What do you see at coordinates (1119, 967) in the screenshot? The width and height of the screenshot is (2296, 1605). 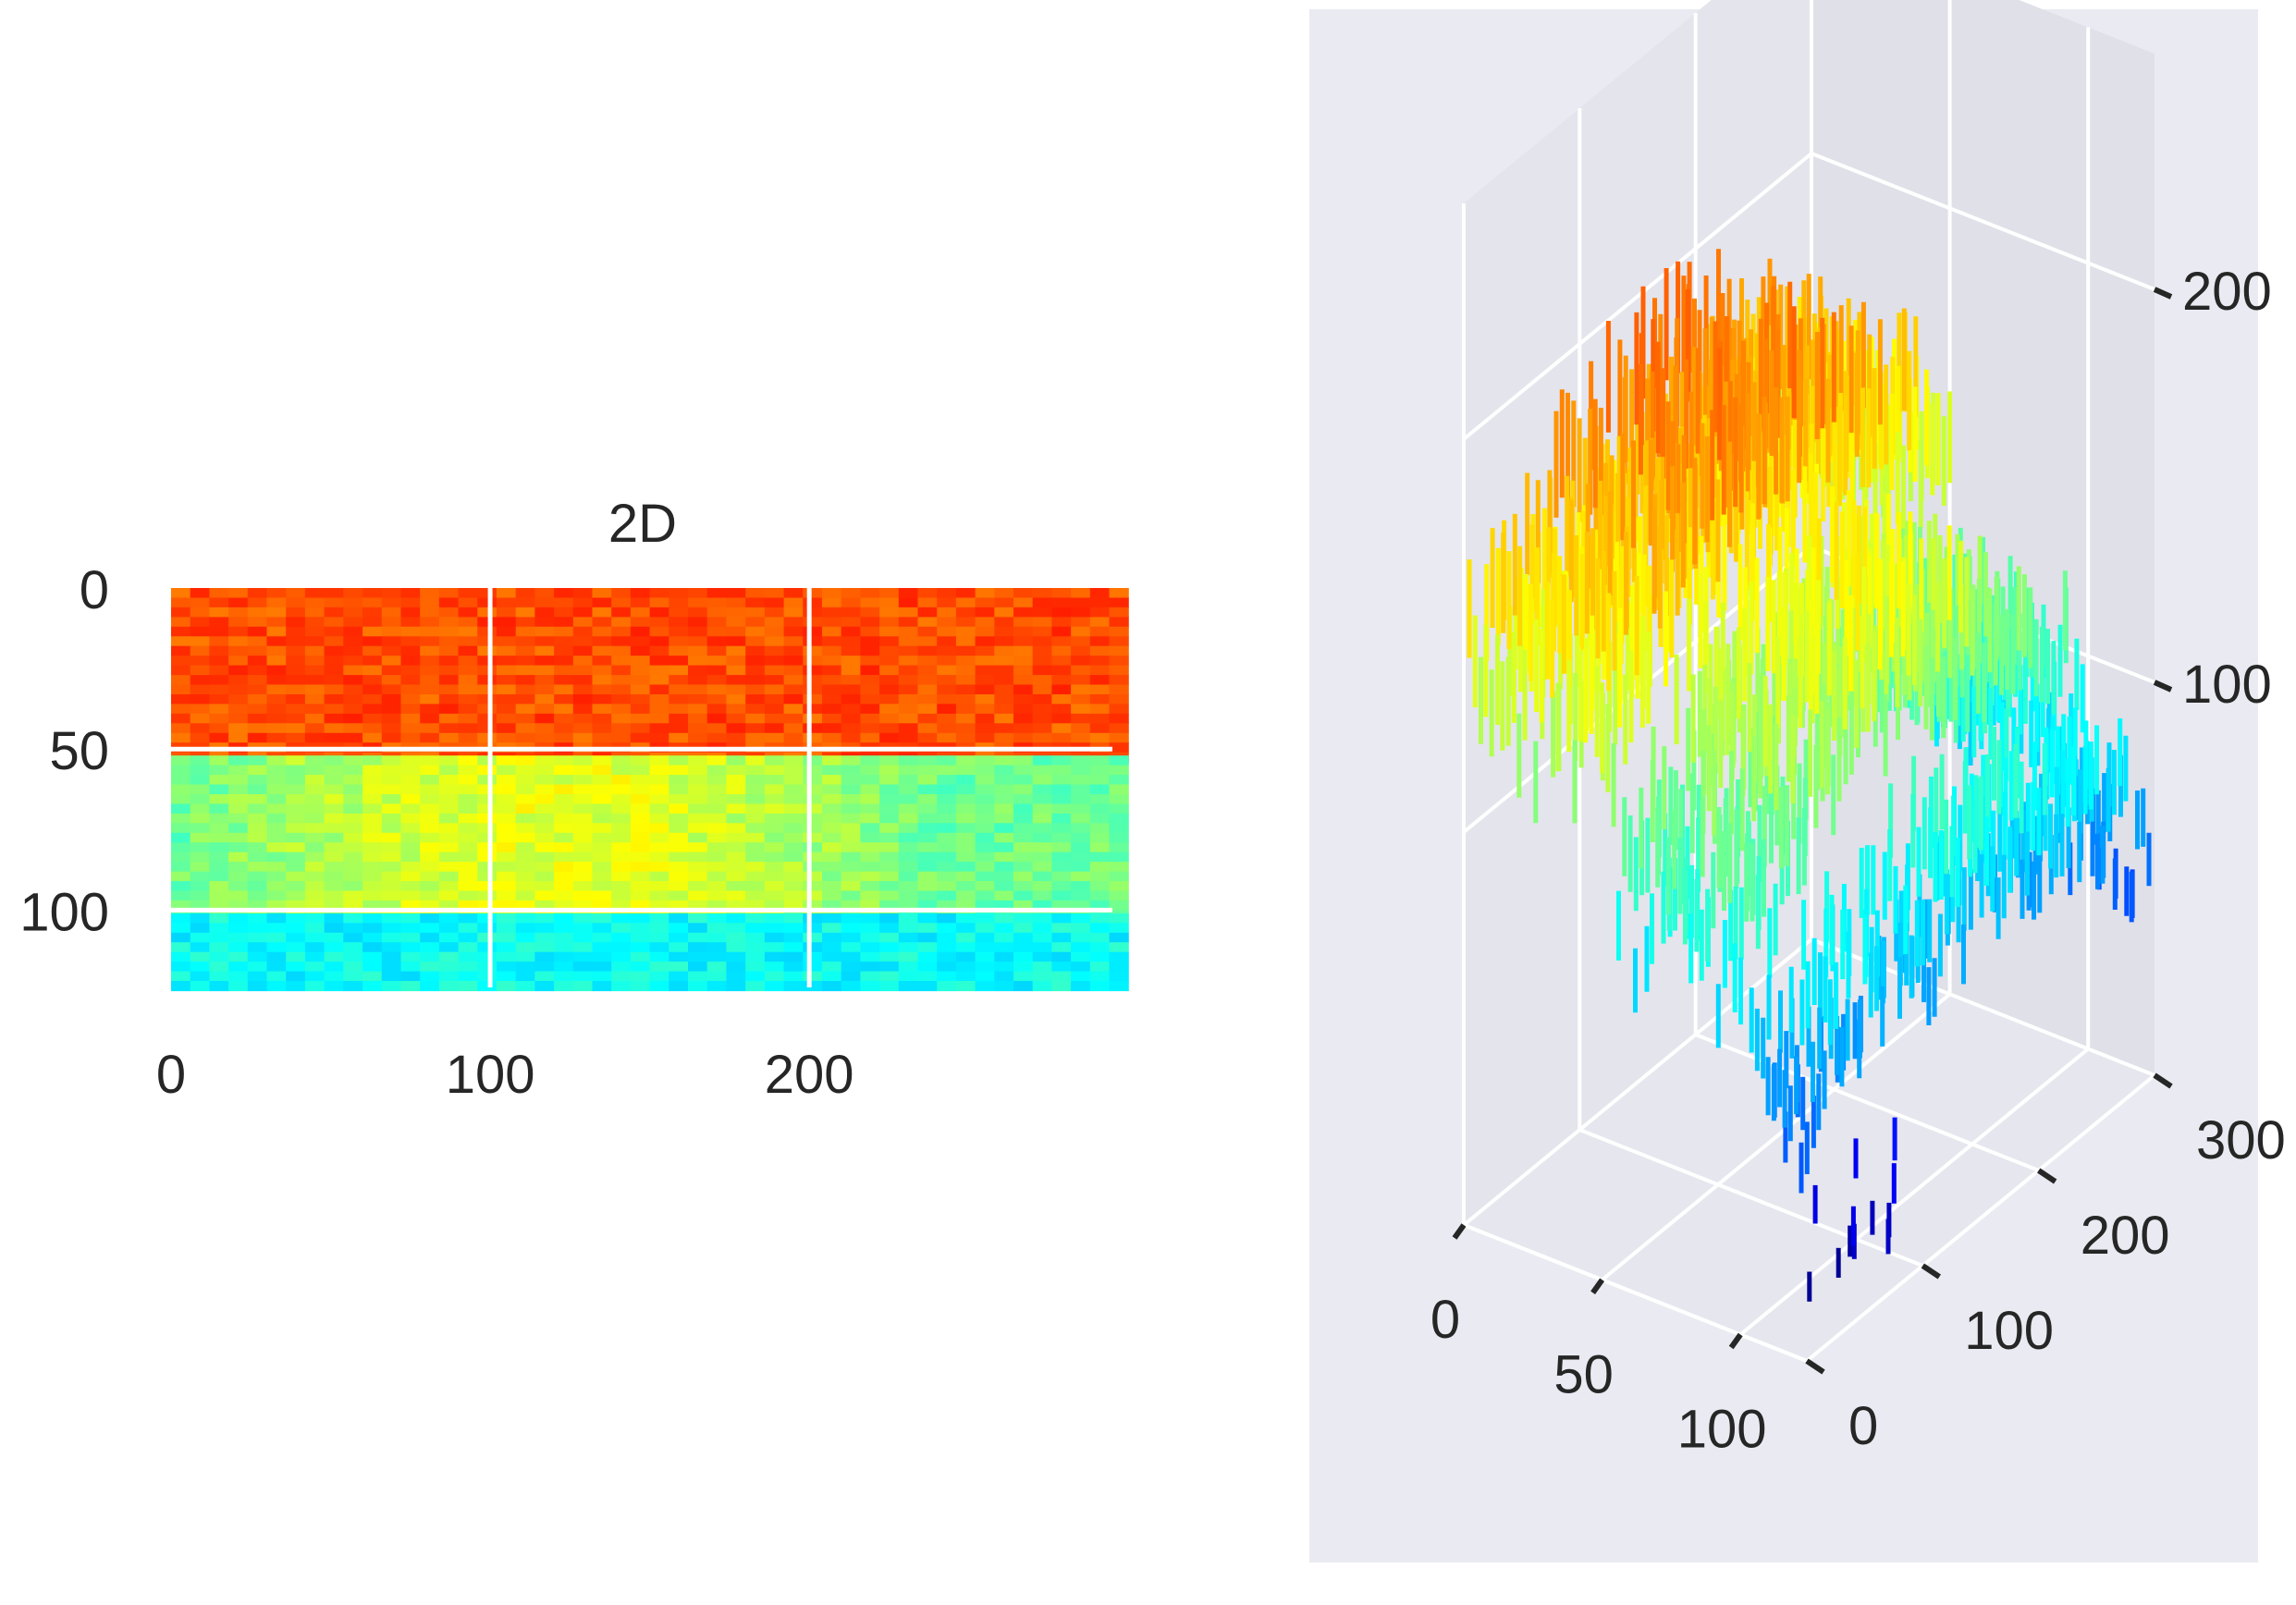 I see `heatmap-cell-2049` at bounding box center [1119, 967].